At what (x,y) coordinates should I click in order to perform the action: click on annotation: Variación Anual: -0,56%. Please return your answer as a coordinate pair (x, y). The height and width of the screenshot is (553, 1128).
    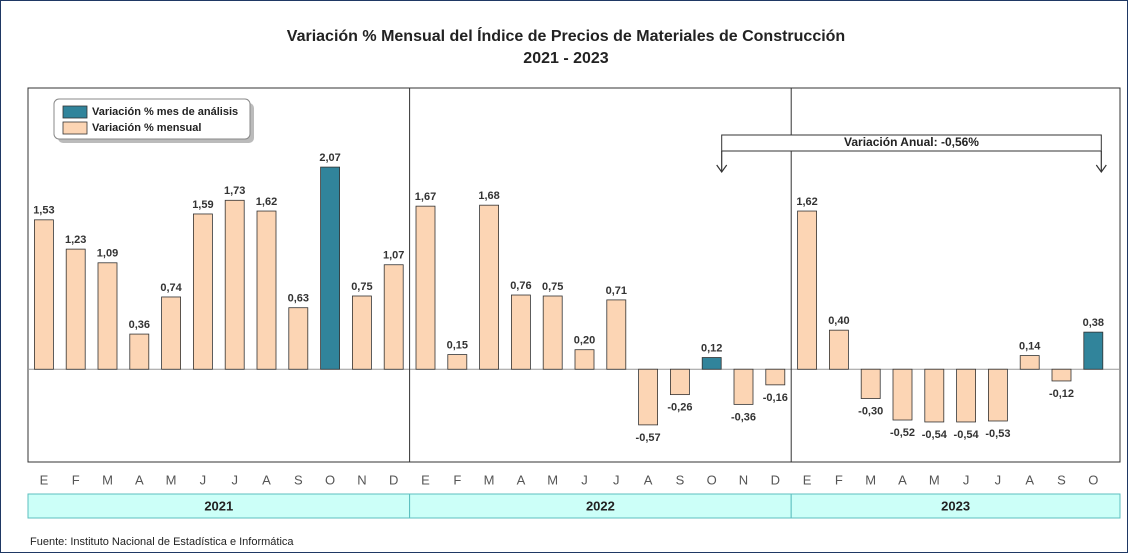
    Looking at the image, I should click on (911, 142).